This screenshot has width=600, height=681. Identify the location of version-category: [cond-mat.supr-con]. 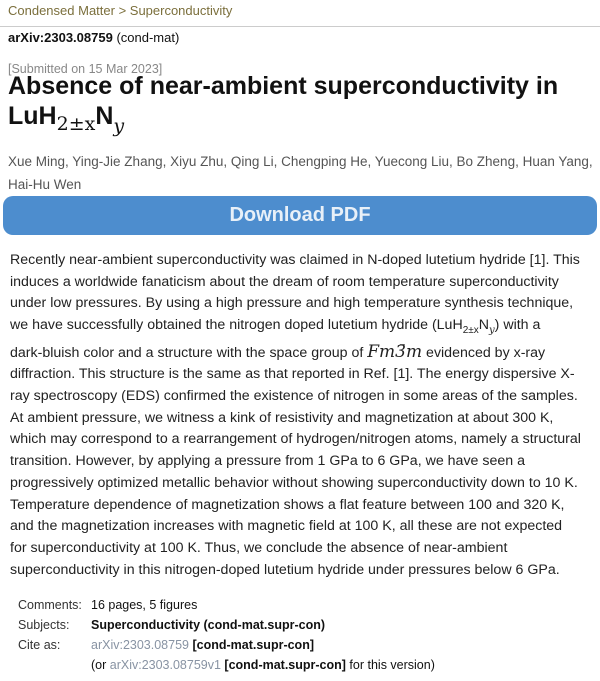
(283, 665).